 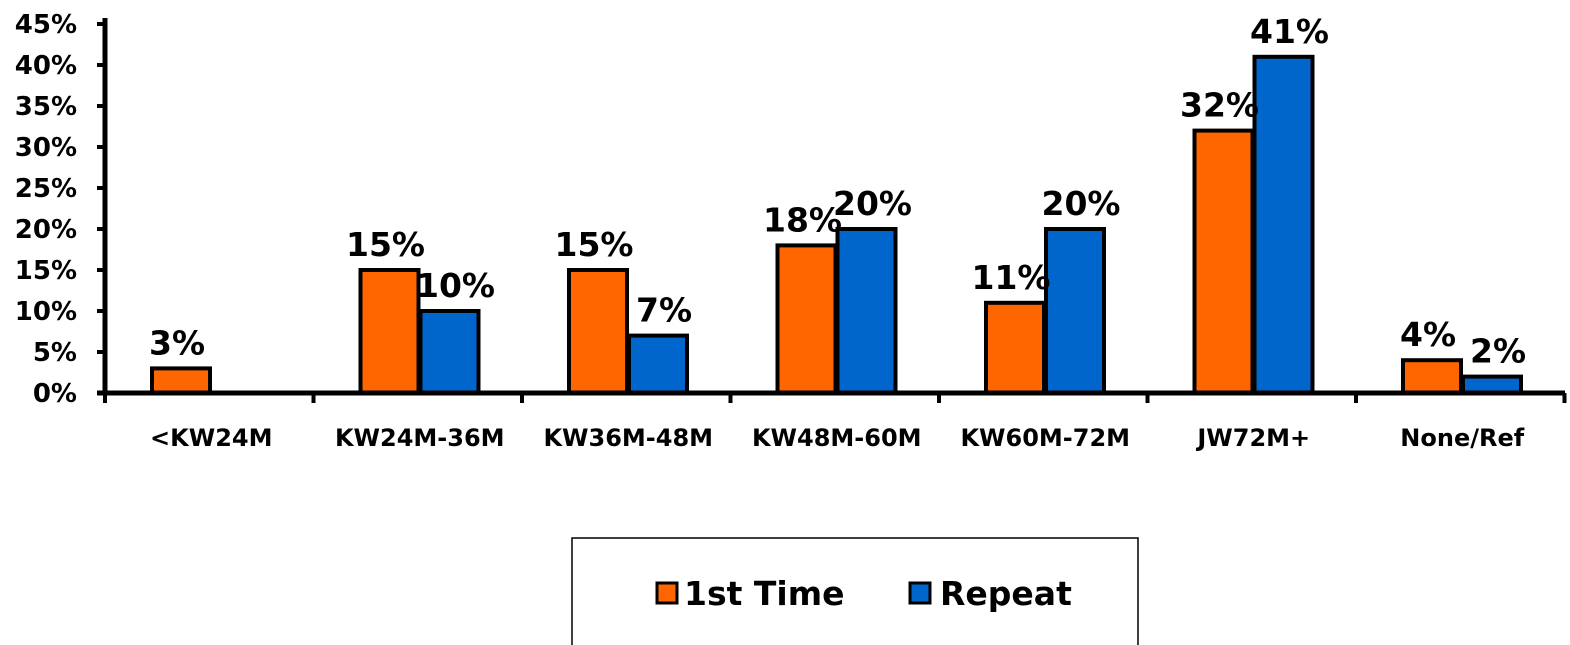 I want to click on legend-swatch-repeat, so click(x=920, y=593).